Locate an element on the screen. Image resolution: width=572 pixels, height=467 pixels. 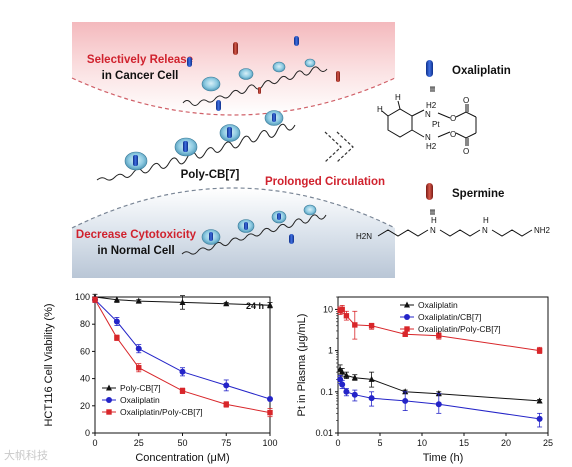
x-tick-label: 20 is located at coordinates (506, 443).